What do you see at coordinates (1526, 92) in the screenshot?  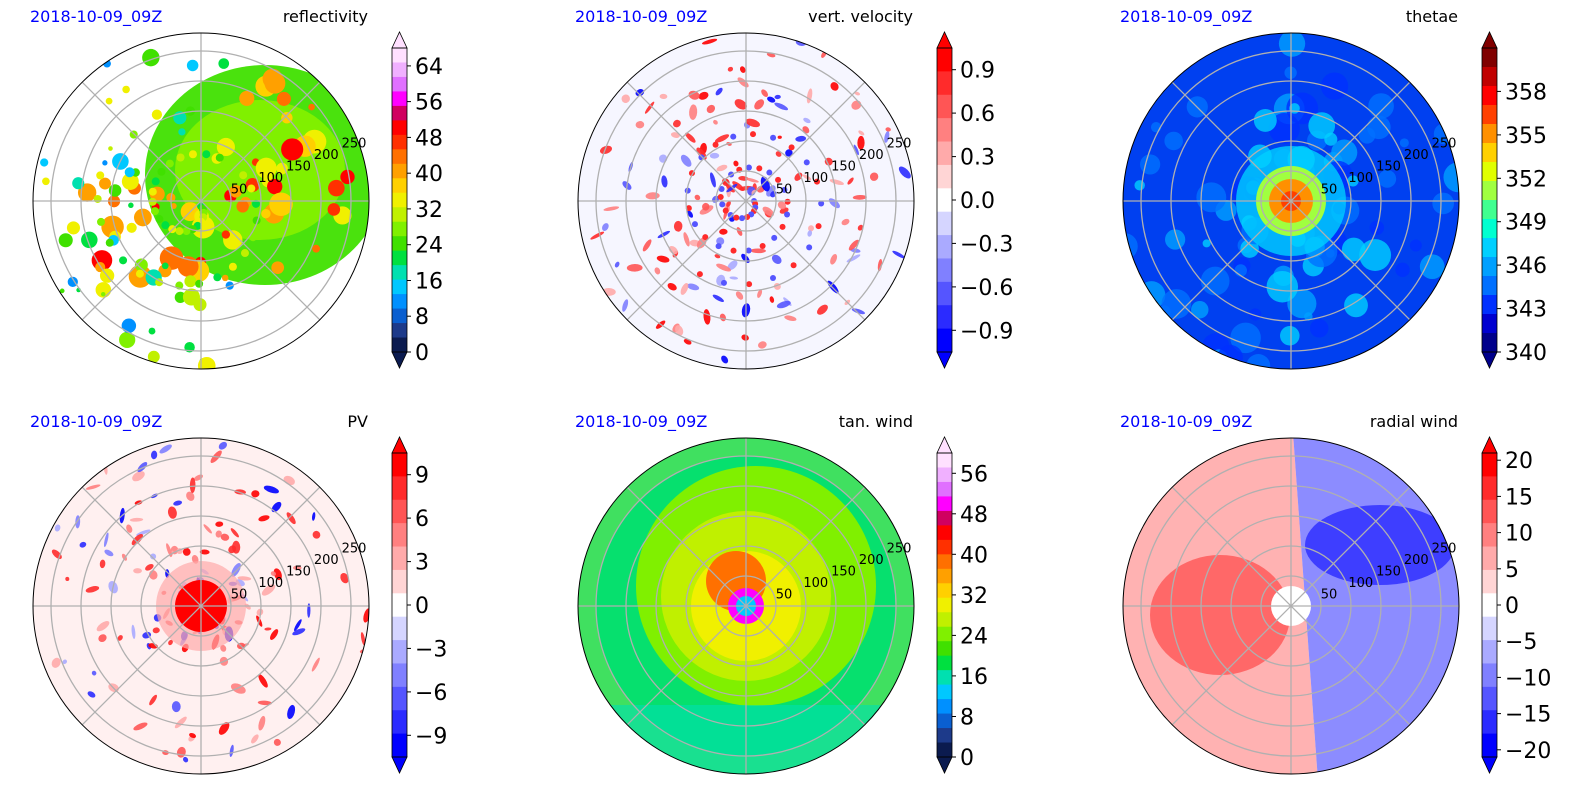 I see `colorbar-tick-label: 358` at bounding box center [1526, 92].